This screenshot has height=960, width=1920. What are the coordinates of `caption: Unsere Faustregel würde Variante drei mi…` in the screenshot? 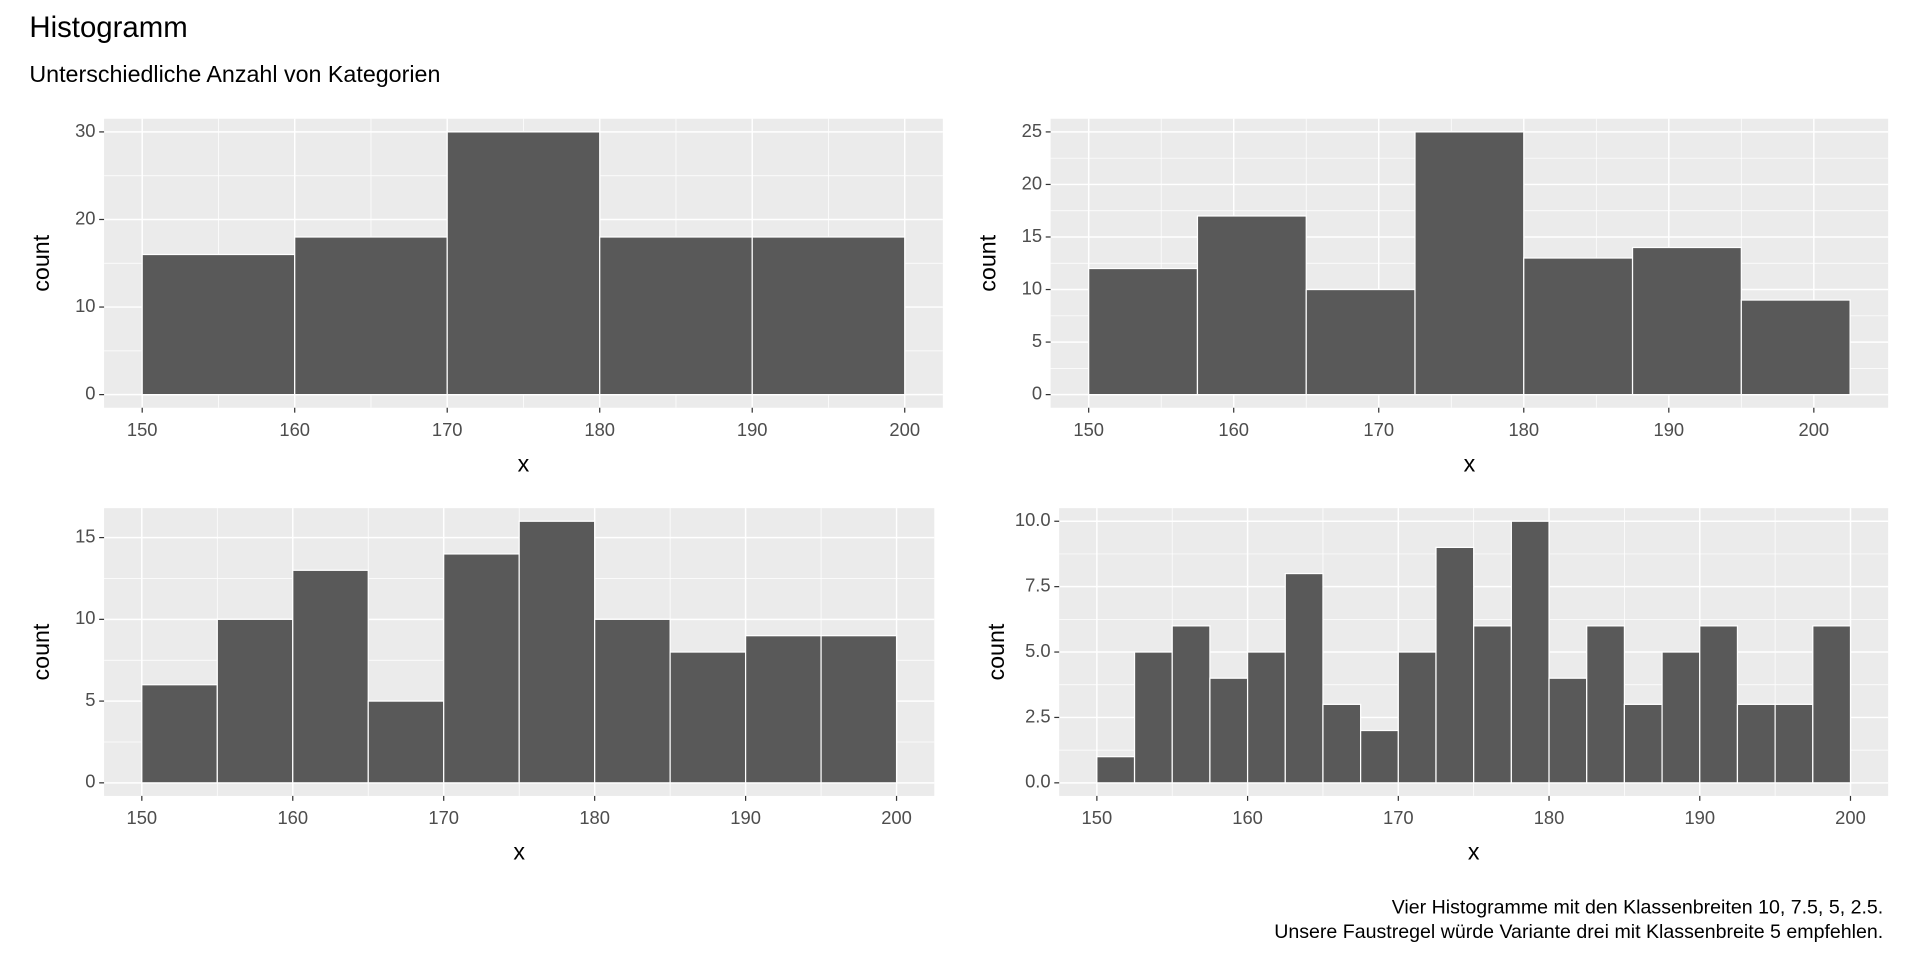 It's located at (1578, 932).